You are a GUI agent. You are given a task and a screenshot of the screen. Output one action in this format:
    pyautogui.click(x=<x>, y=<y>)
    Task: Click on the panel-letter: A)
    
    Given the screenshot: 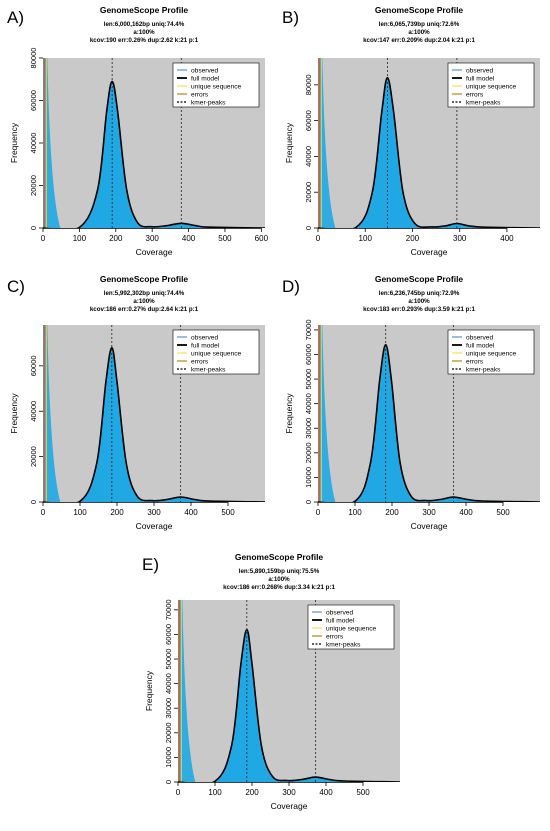 What is the action you would take?
    pyautogui.click(x=15, y=17)
    